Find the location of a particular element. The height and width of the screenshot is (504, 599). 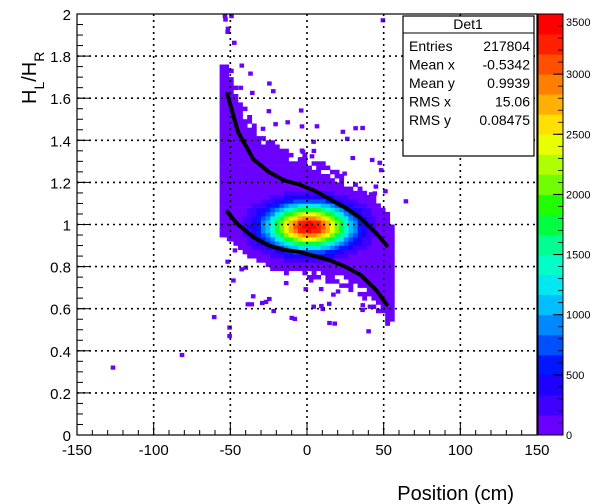

x-axis-label: Position (cm) is located at coordinates (455, 493).